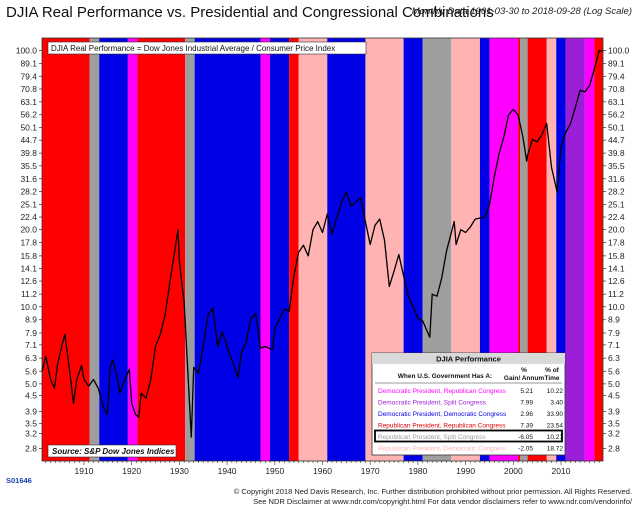 The width and height of the screenshot is (640, 507). Describe the element at coordinates (28, 140) in the screenshot. I see `y-tick-label-left: 44.7` at that location.